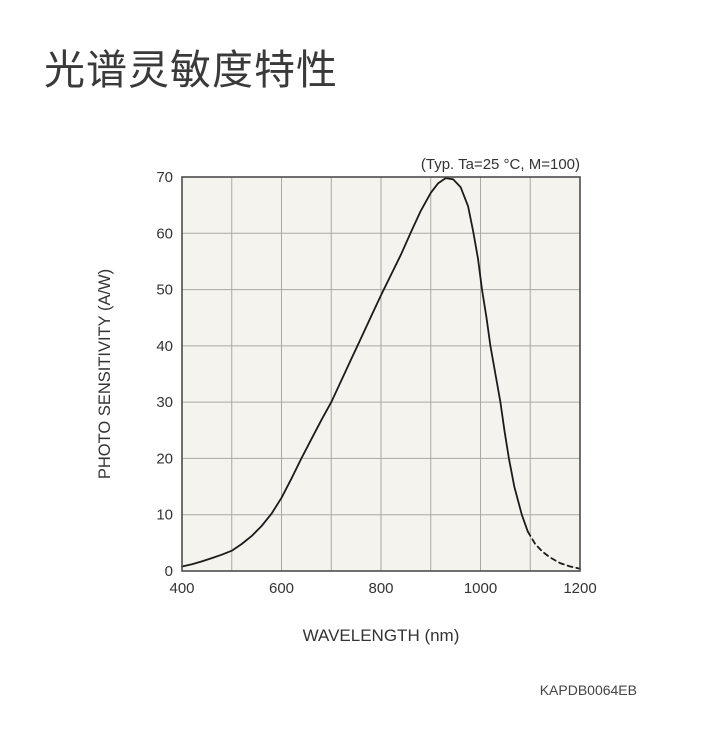 This screenshot has height=753, width=724. I want to click on y-tick-label: 50, so click(164, 290).